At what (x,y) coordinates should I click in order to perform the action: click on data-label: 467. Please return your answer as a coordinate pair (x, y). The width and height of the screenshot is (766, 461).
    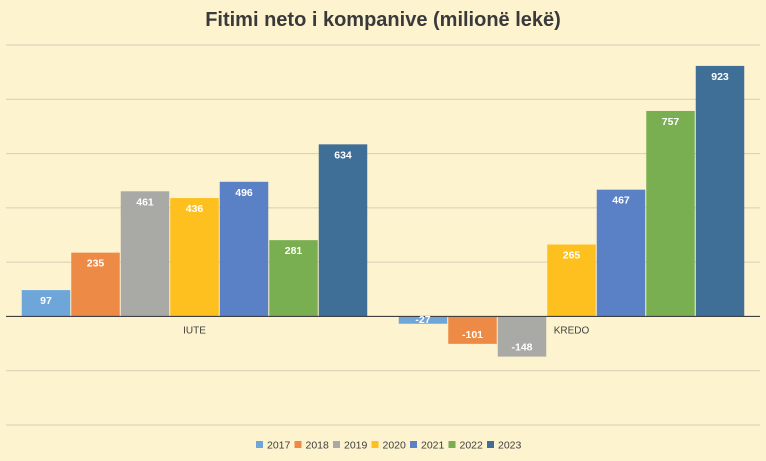
    Looking at the image, I should click on (621, 201).